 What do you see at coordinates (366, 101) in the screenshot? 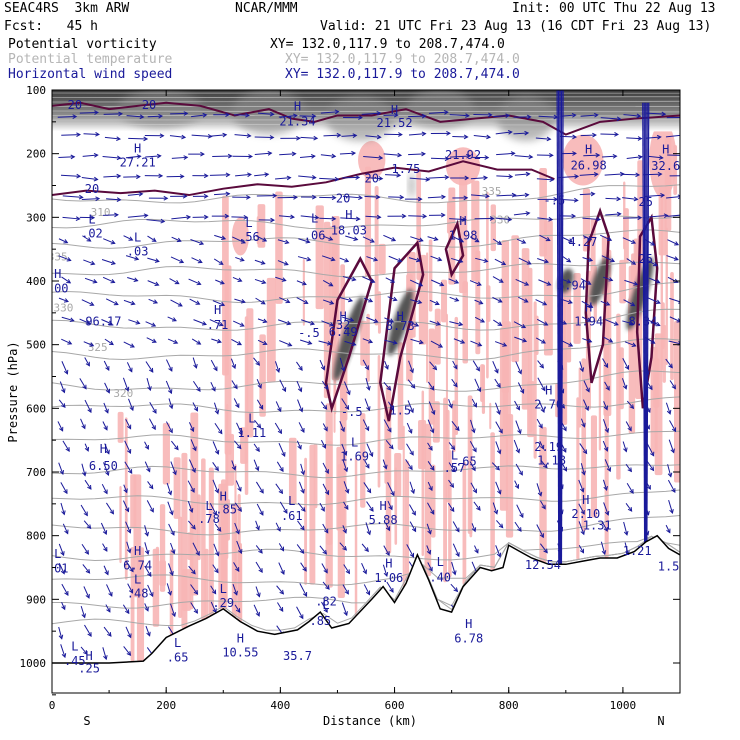
I see `strat-isoline` at bounding box center [366, 101].